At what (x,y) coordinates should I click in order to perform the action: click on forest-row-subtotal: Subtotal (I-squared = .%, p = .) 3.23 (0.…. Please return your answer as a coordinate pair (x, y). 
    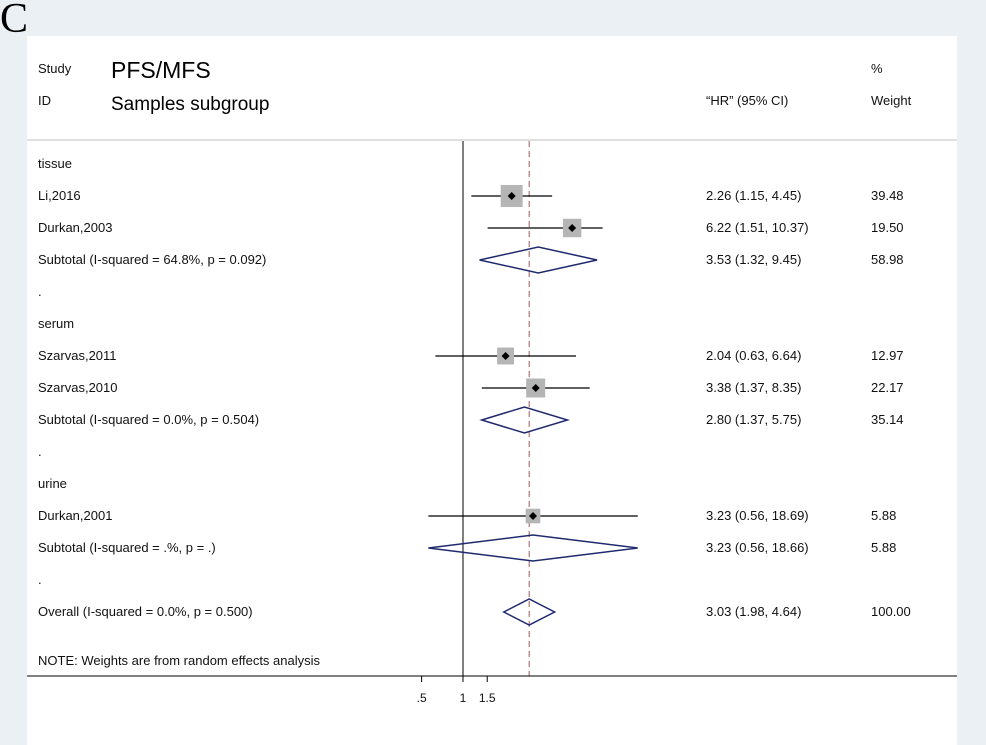
    Looking at the image, I should click on (467, 548).